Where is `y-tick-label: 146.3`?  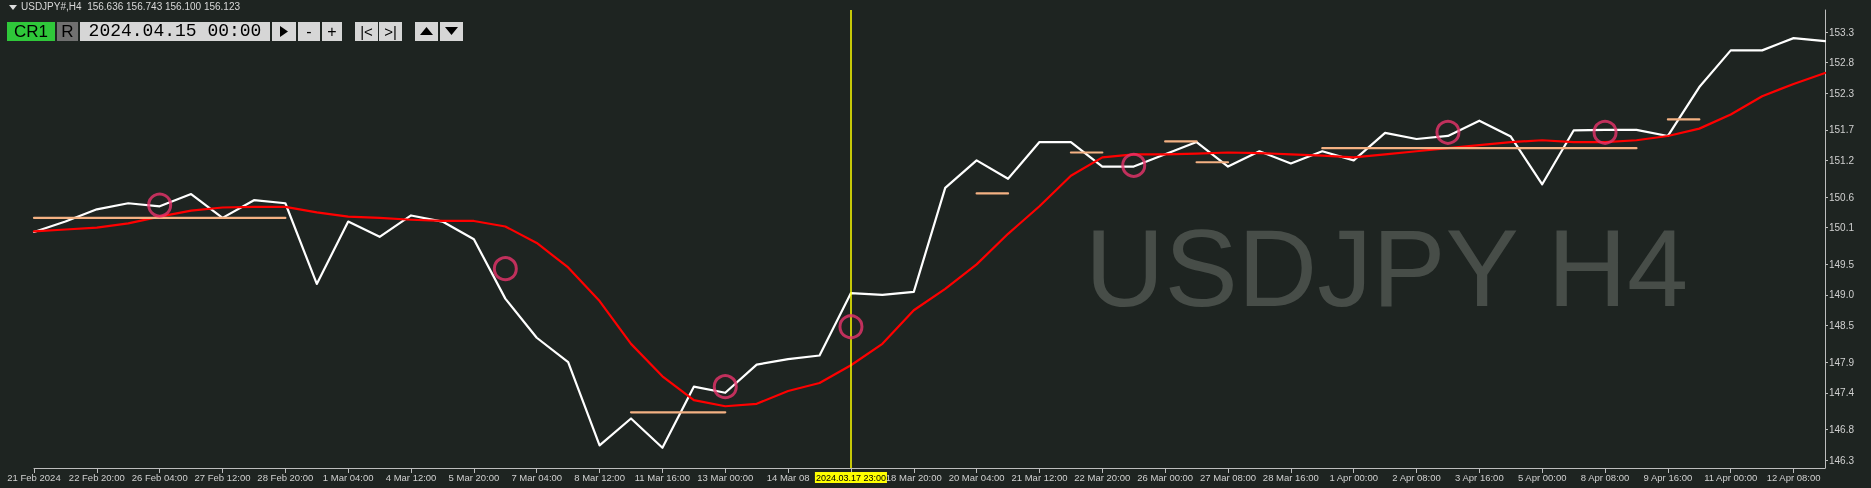 y-tick-label: 146.3 is located at coordinates (1842, 460).